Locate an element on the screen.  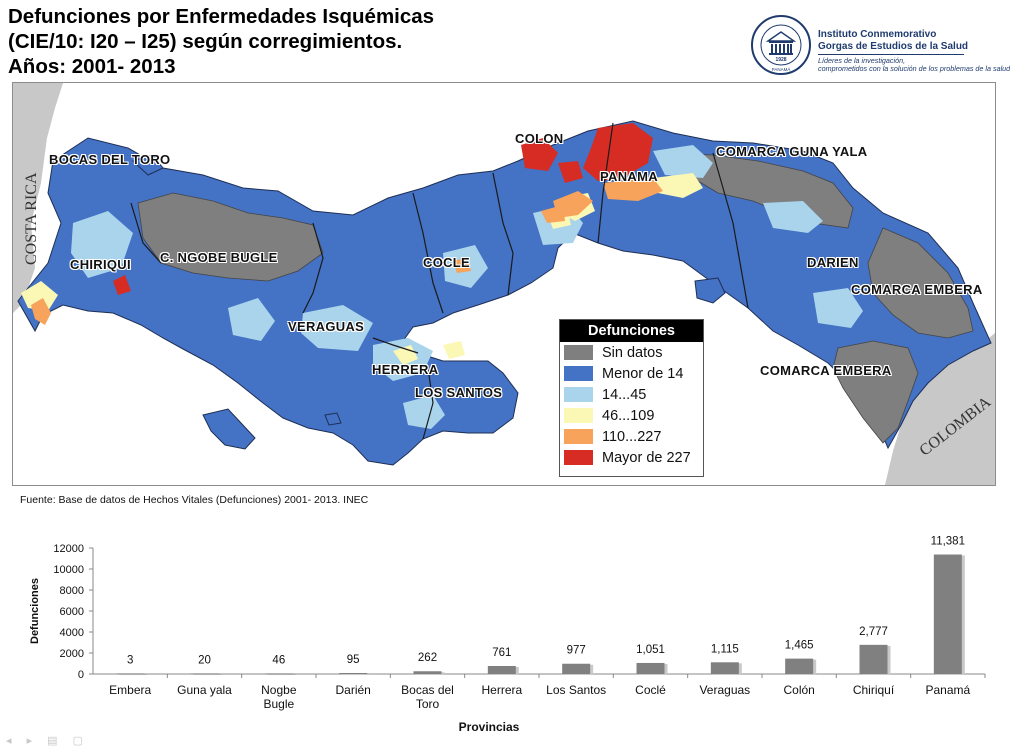
ngobe-bugle-shape is located at coordinates (230, 237).